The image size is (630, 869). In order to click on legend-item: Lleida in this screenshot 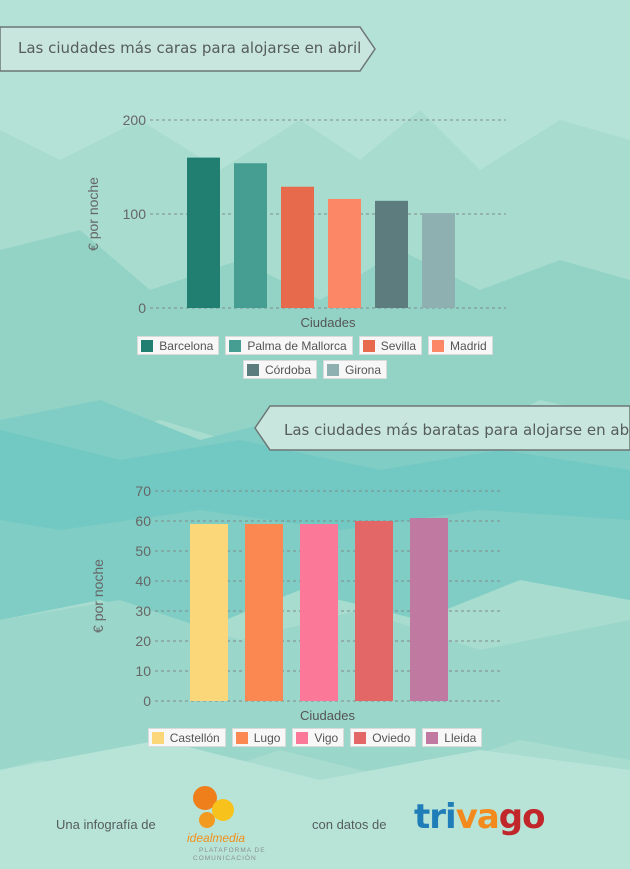, I will do `click(452, 737)`.